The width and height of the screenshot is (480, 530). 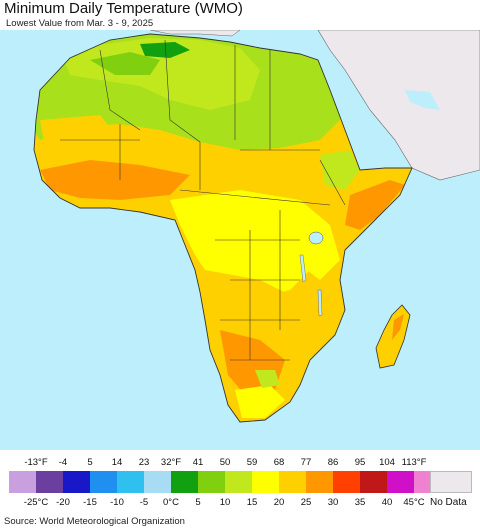 What do you see at coordinates (144, 462) in the screenshot?
I see `fahrenheit-tick: 23` at bounding box center [144, 462].